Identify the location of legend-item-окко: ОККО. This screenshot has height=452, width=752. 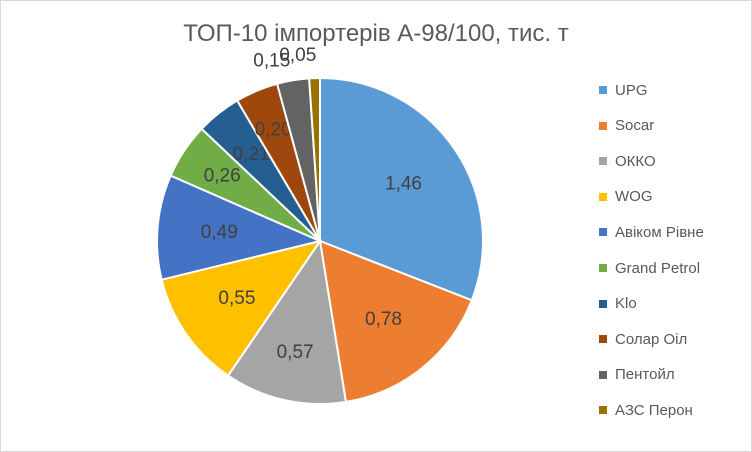
(627, 161).